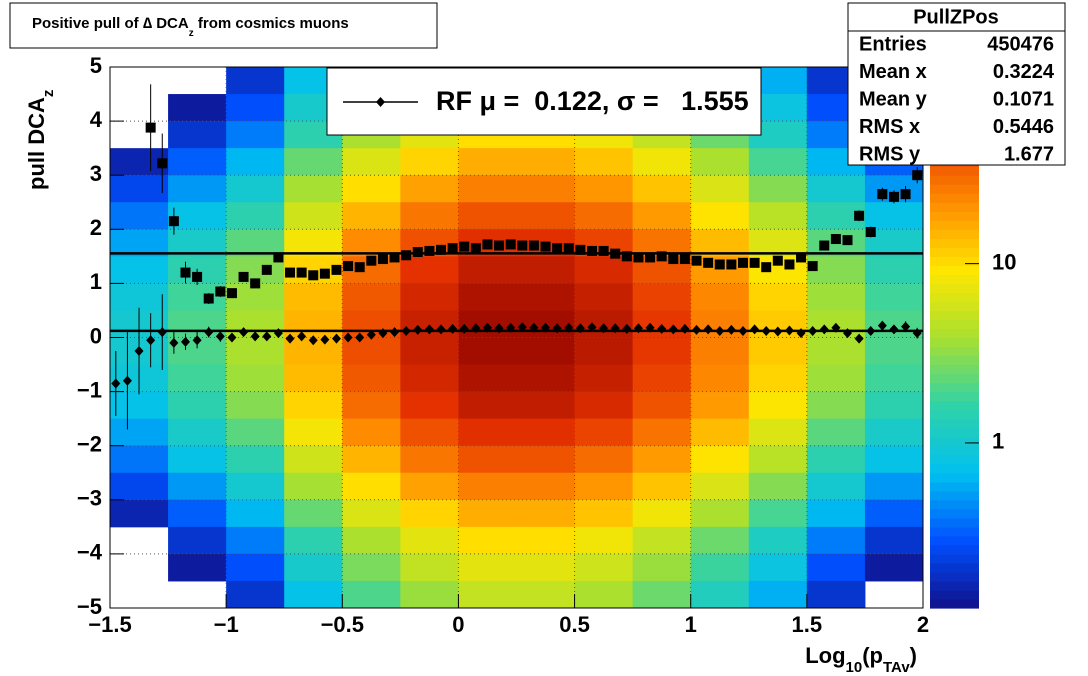 This screenshot has height=676, width=1088. I want to click on stats-box, so click(956, 84).